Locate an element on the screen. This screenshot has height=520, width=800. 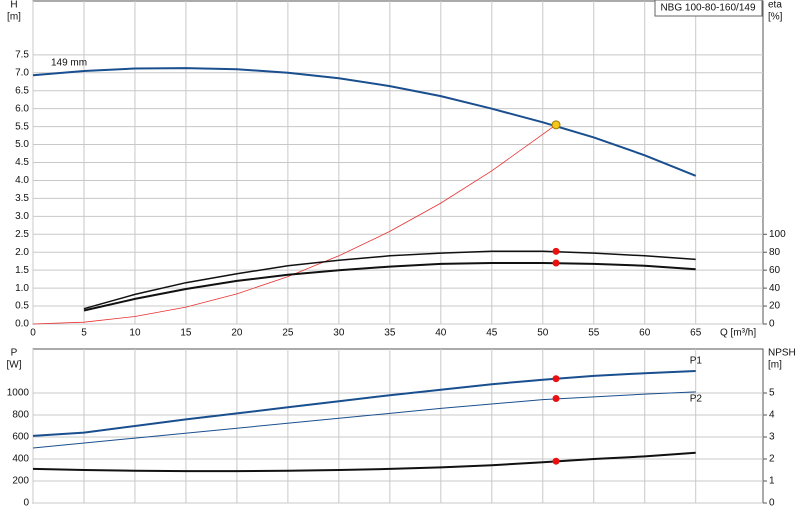
y-tick-label: 6.0 is located at coordinates (22, 108).